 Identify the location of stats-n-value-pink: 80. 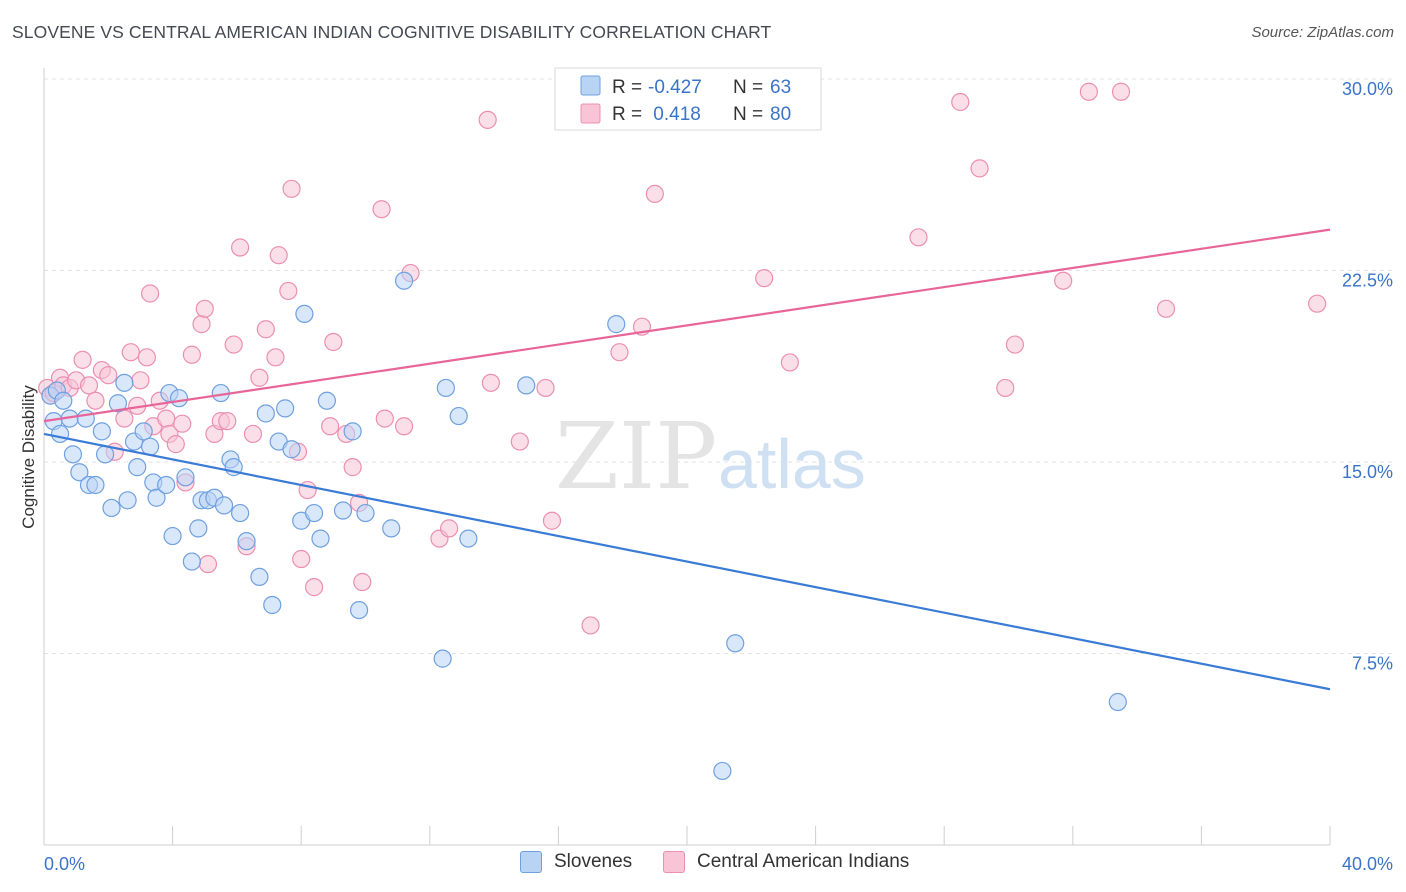
(780, 114).